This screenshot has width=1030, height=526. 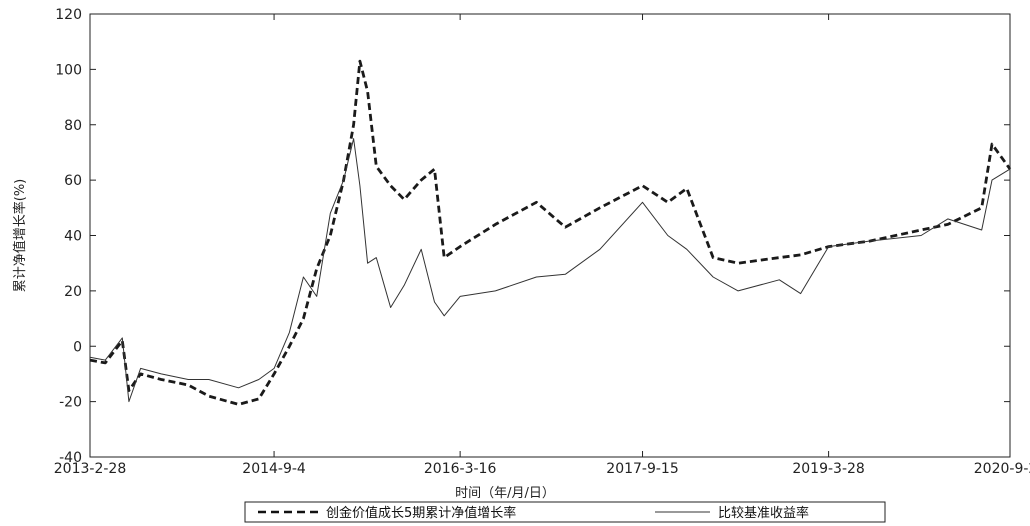 What do you see at coordinates (73, 181) in the screenshot?
I see `y-tick-label: 60` at bounding box center [73, 181].